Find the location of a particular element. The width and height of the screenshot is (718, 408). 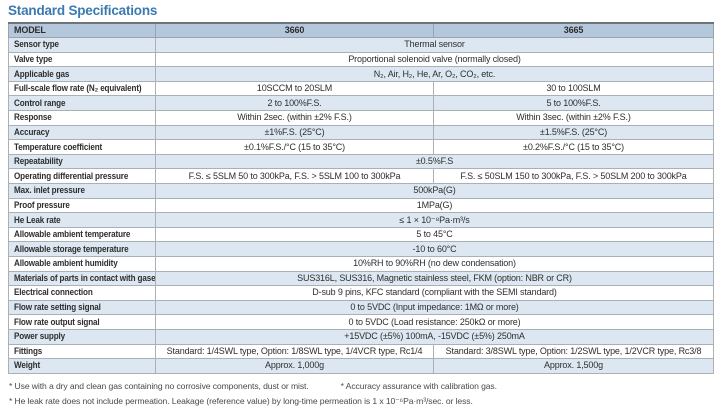

spec-value-3660: 10SCCM to 20SLM is located at coordinates (294, 88).